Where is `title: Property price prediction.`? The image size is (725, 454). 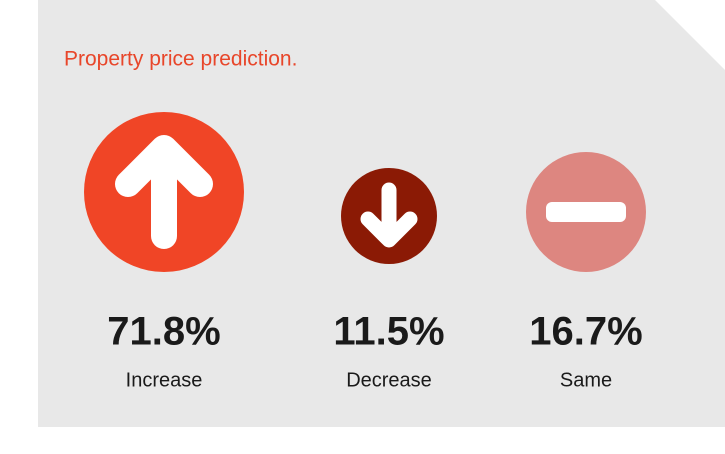
title: Property price prediction. is located at coordinates (180, 59).